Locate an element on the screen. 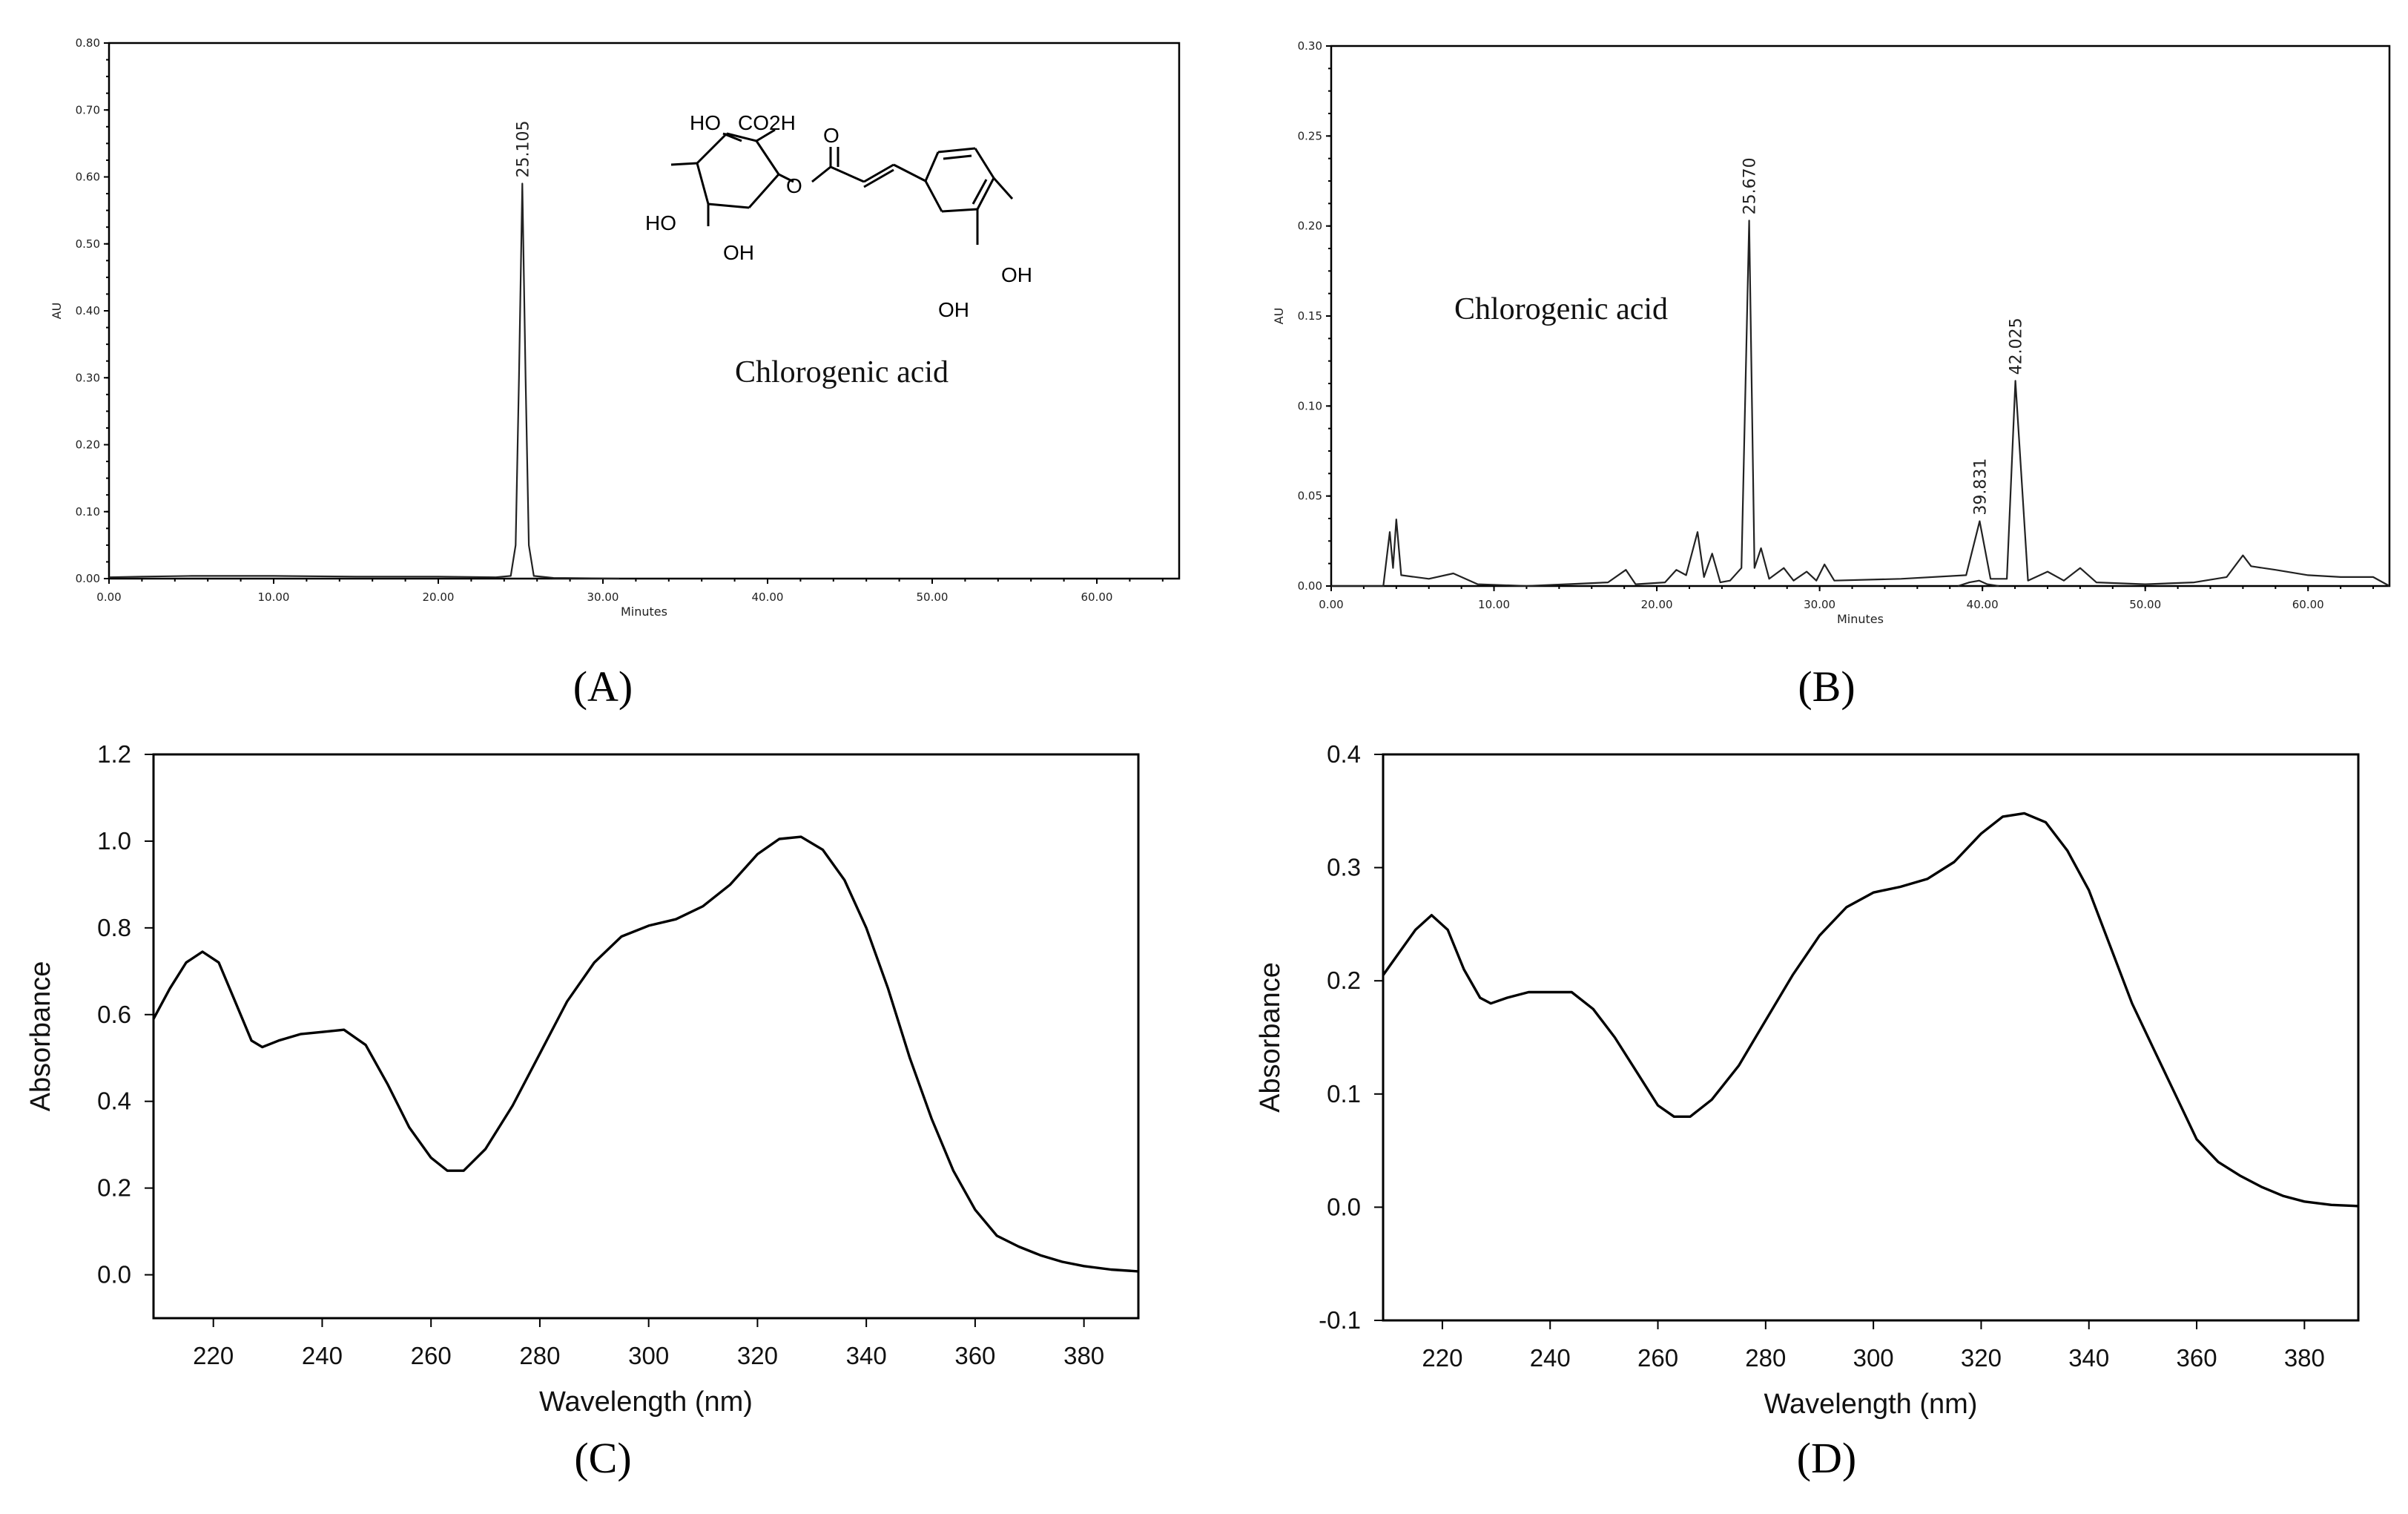 The width and height of the screenshot is (2408, 1514). y-tick-label: 0.6 is located at coordinates (114, 1014).